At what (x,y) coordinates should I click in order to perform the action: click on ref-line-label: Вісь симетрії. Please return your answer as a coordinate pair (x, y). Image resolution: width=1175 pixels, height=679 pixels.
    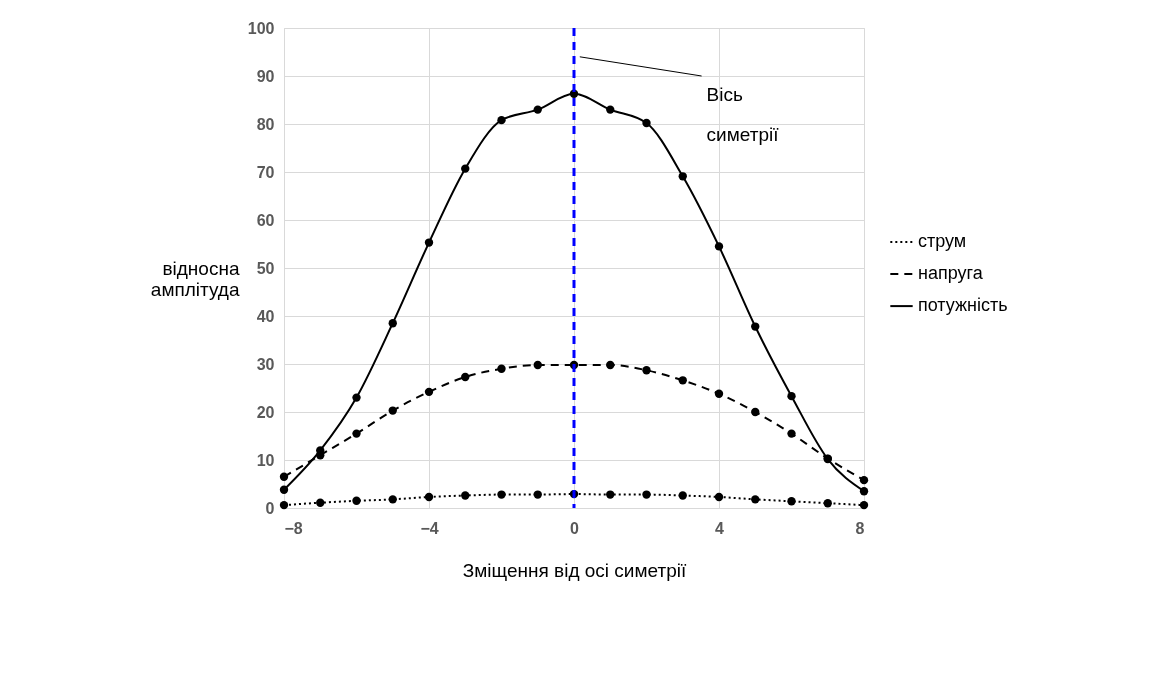
    Looking at the image, I should click on (743, 115).